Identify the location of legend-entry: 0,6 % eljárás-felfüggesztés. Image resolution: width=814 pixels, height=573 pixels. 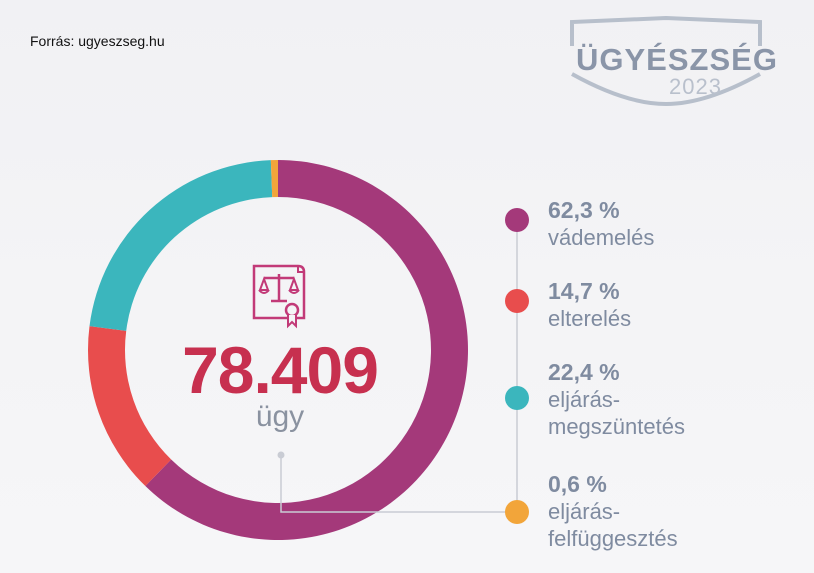
(613, 511).